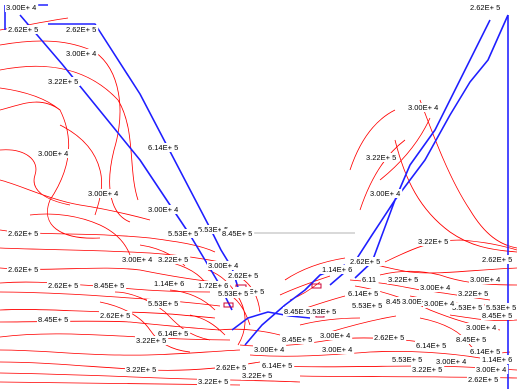  I want to click on contour-value-label: 1.14E+ 6, so click(497, 359).